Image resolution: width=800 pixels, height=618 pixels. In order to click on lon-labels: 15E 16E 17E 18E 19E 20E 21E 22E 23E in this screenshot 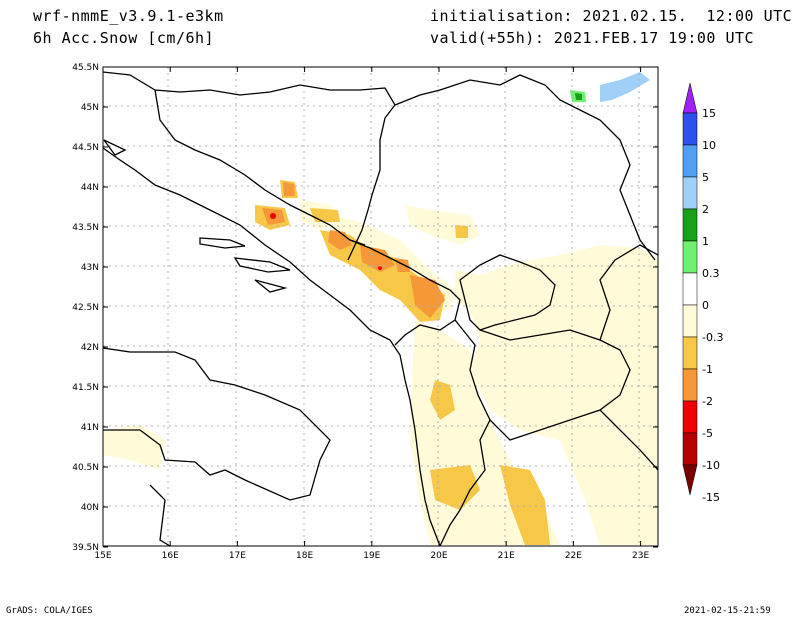, I will do `click(371, 556)`.